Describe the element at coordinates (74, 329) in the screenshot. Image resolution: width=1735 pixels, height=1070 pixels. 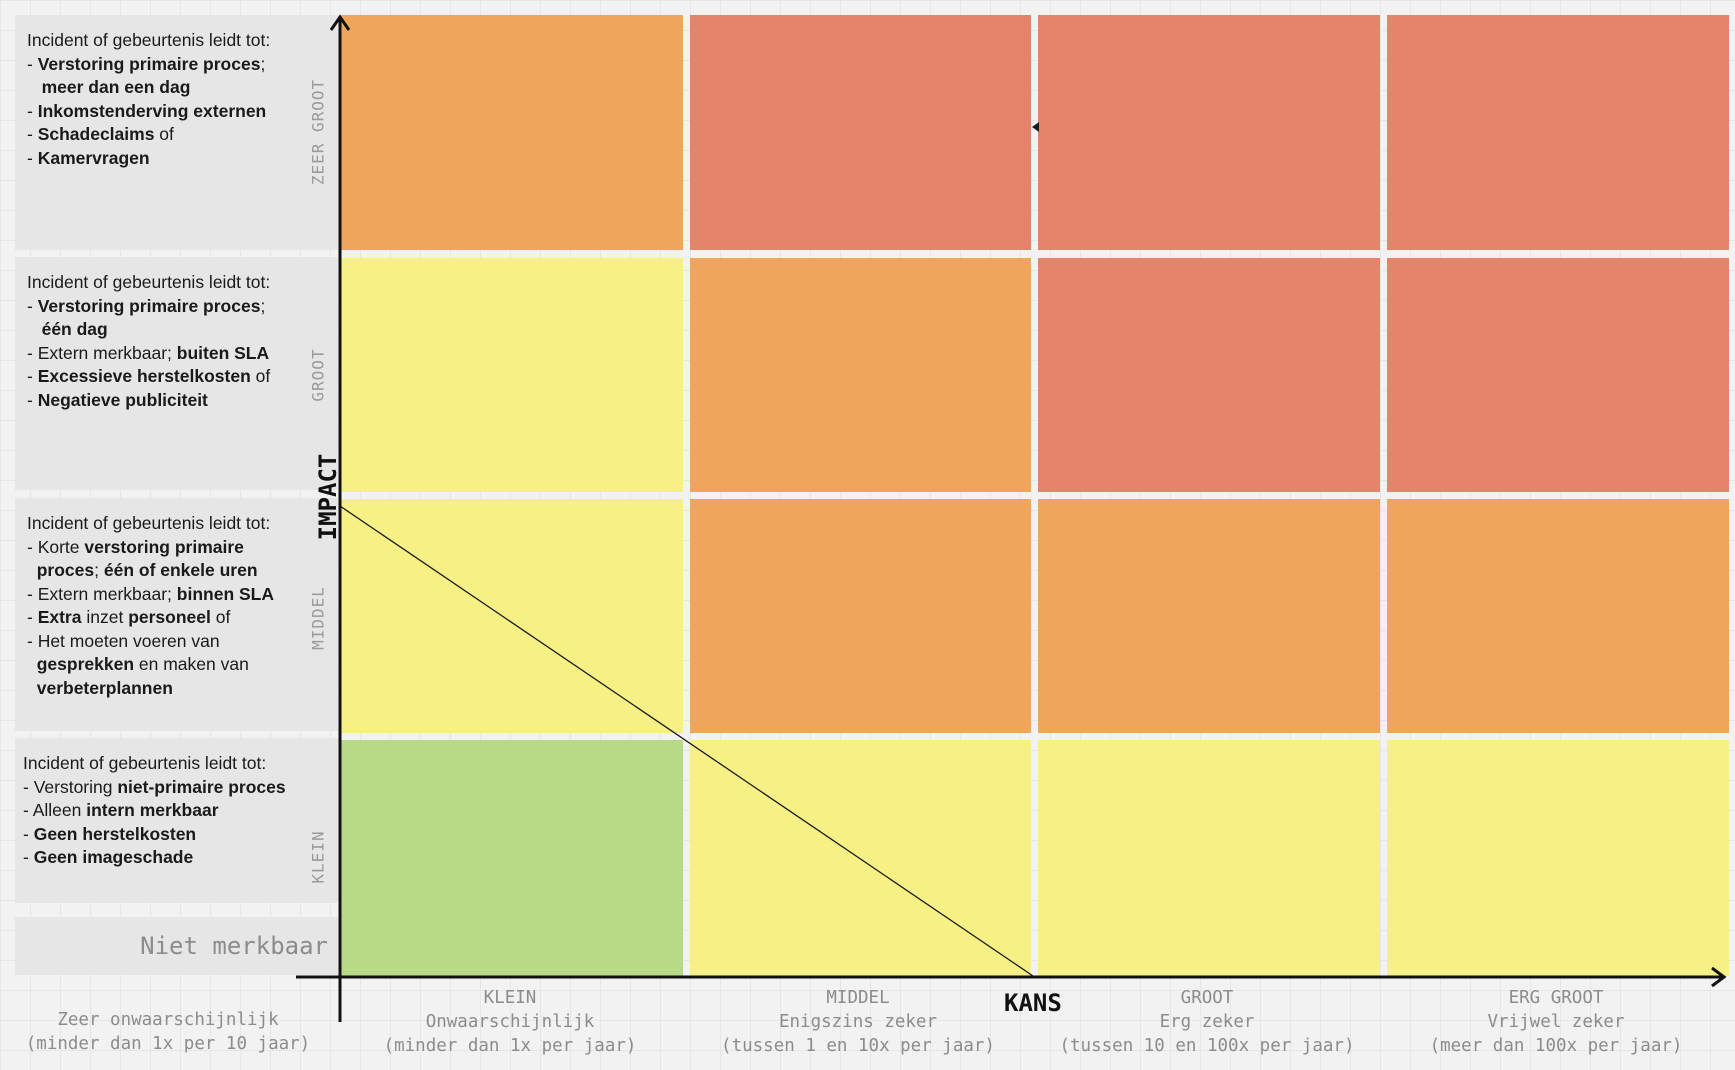
I see `description-text: één dag` at that location.